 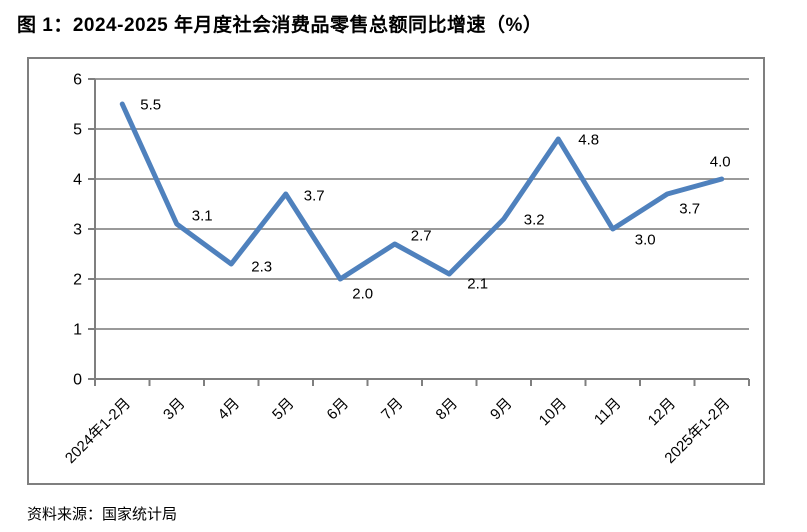 I want to click on source-note: 资料来源：国家统计局, so click(x=102, y=514).